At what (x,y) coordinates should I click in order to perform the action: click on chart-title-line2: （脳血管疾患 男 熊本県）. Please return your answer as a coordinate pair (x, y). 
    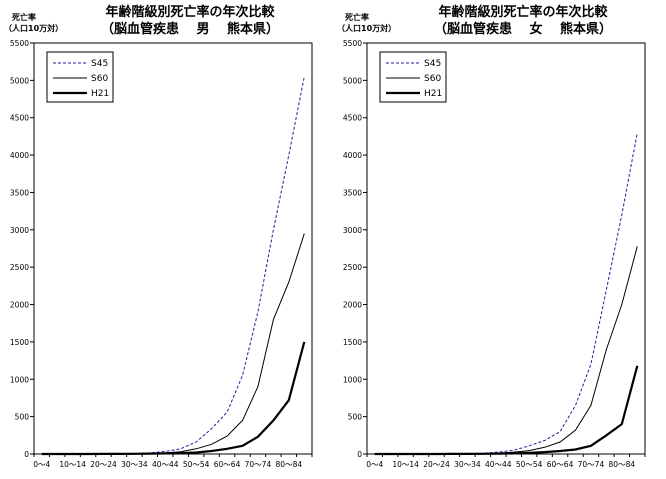
    Looking at the image, I should click on (190, 29).